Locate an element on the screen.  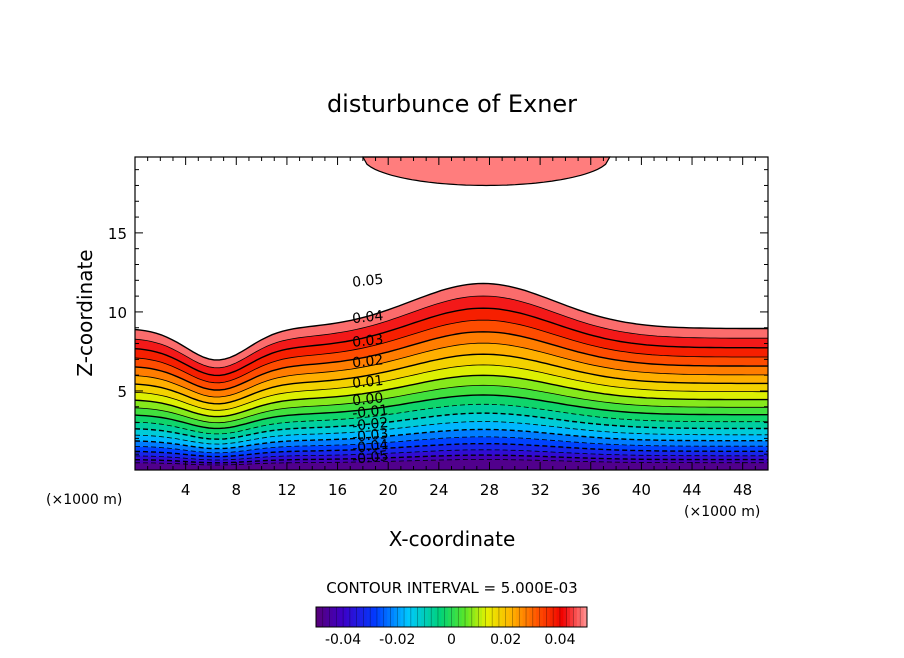
y-tick-label: 10 is located at coordinates (117, 313).